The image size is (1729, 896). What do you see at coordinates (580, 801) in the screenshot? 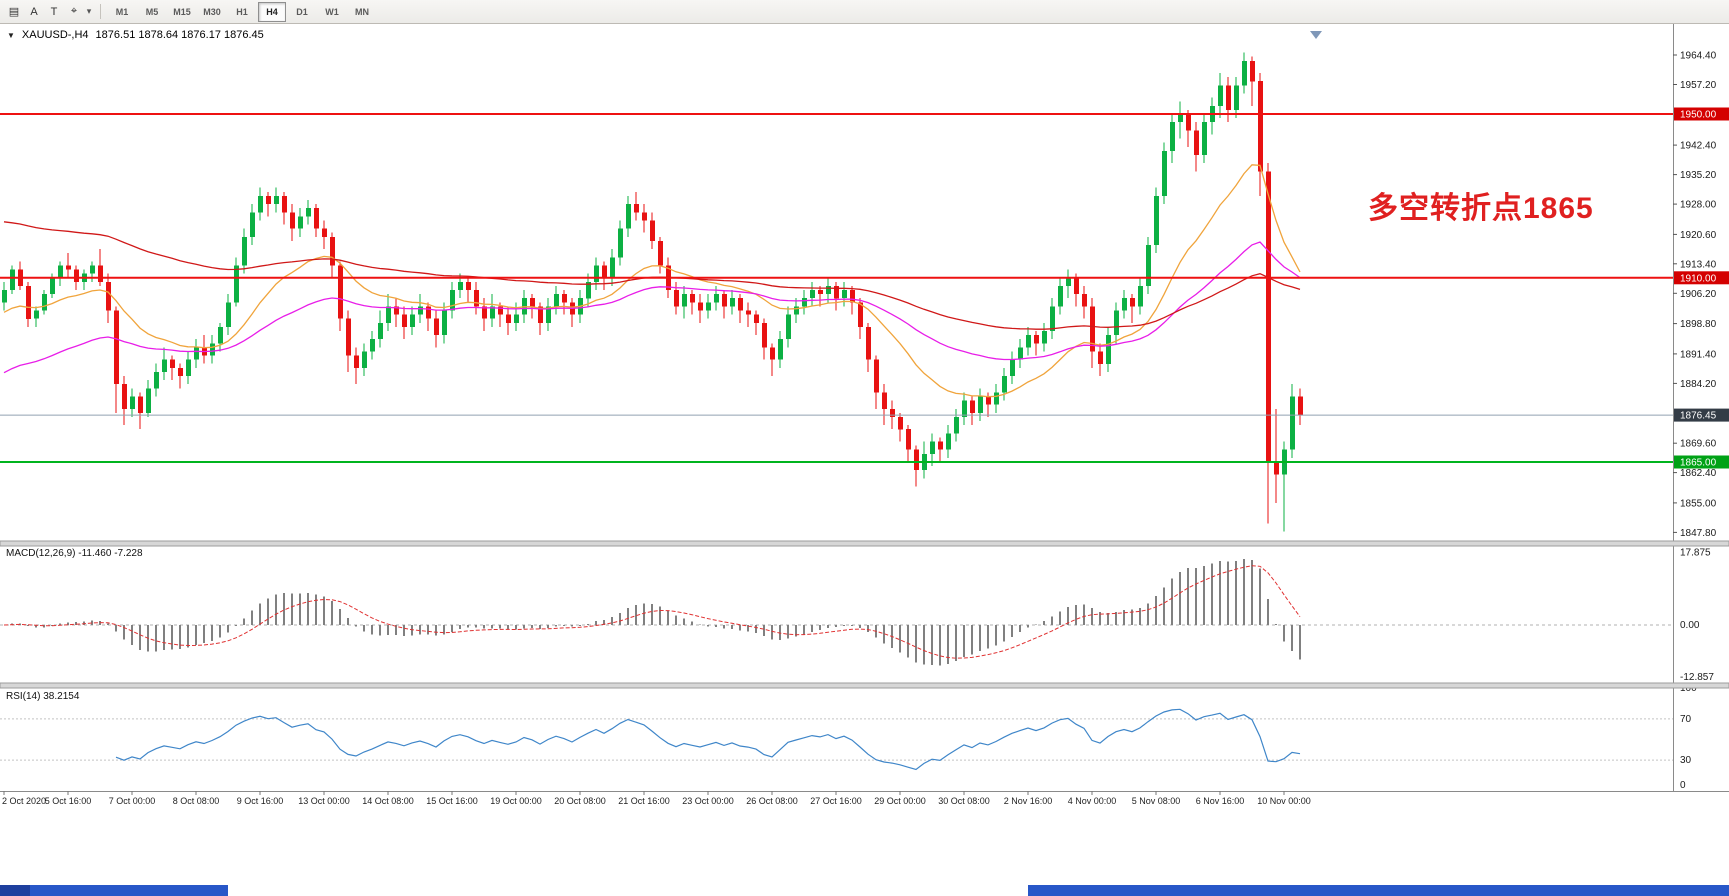
I see `svg-text: 20 Oct 08:00` at bounding box center [580, 801].